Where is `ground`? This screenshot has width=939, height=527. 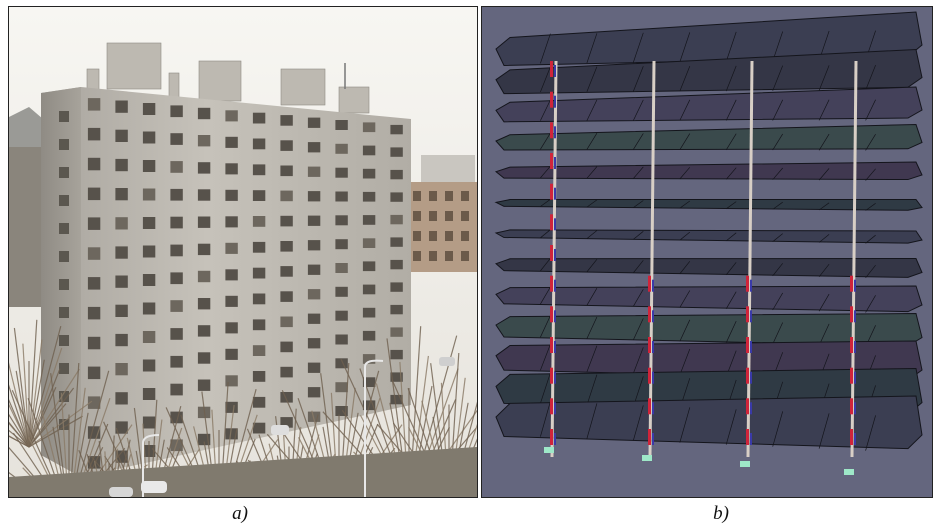
ground is located at coordinates (243, 472).